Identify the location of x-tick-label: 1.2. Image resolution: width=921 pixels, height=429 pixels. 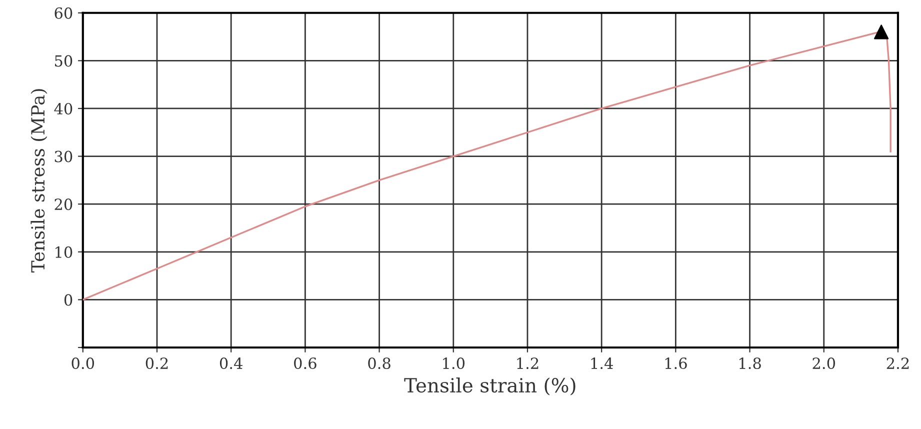
(527, 363).